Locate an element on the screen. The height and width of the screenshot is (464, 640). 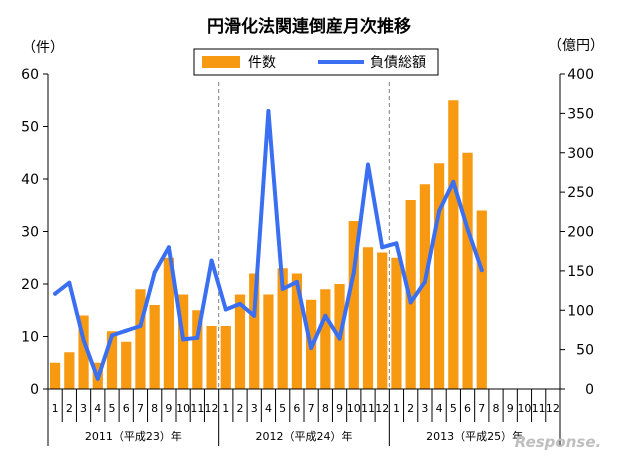
month-label-29: 5 is located at coordinates (453, 408).